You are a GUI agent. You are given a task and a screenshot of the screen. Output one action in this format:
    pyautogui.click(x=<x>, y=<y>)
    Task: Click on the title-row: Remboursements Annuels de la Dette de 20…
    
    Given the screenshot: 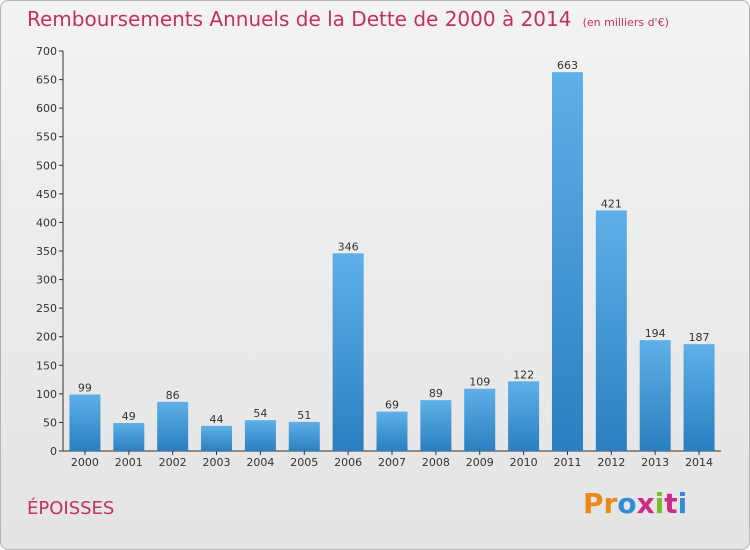 What is the action you would take?
    pyautogui.click(x=348, y=19)
    